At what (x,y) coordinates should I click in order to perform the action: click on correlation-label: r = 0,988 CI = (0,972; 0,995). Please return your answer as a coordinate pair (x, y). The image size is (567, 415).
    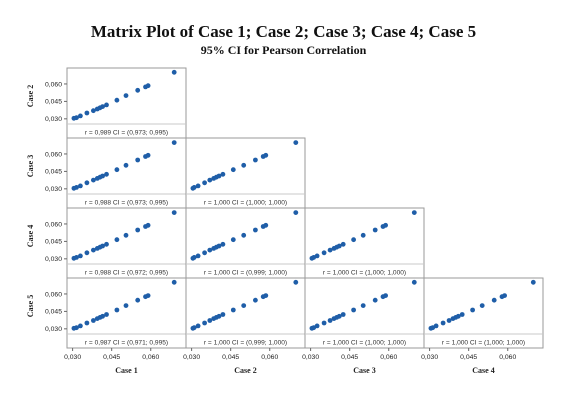
    Looking at the image, I should click on (126, 273).